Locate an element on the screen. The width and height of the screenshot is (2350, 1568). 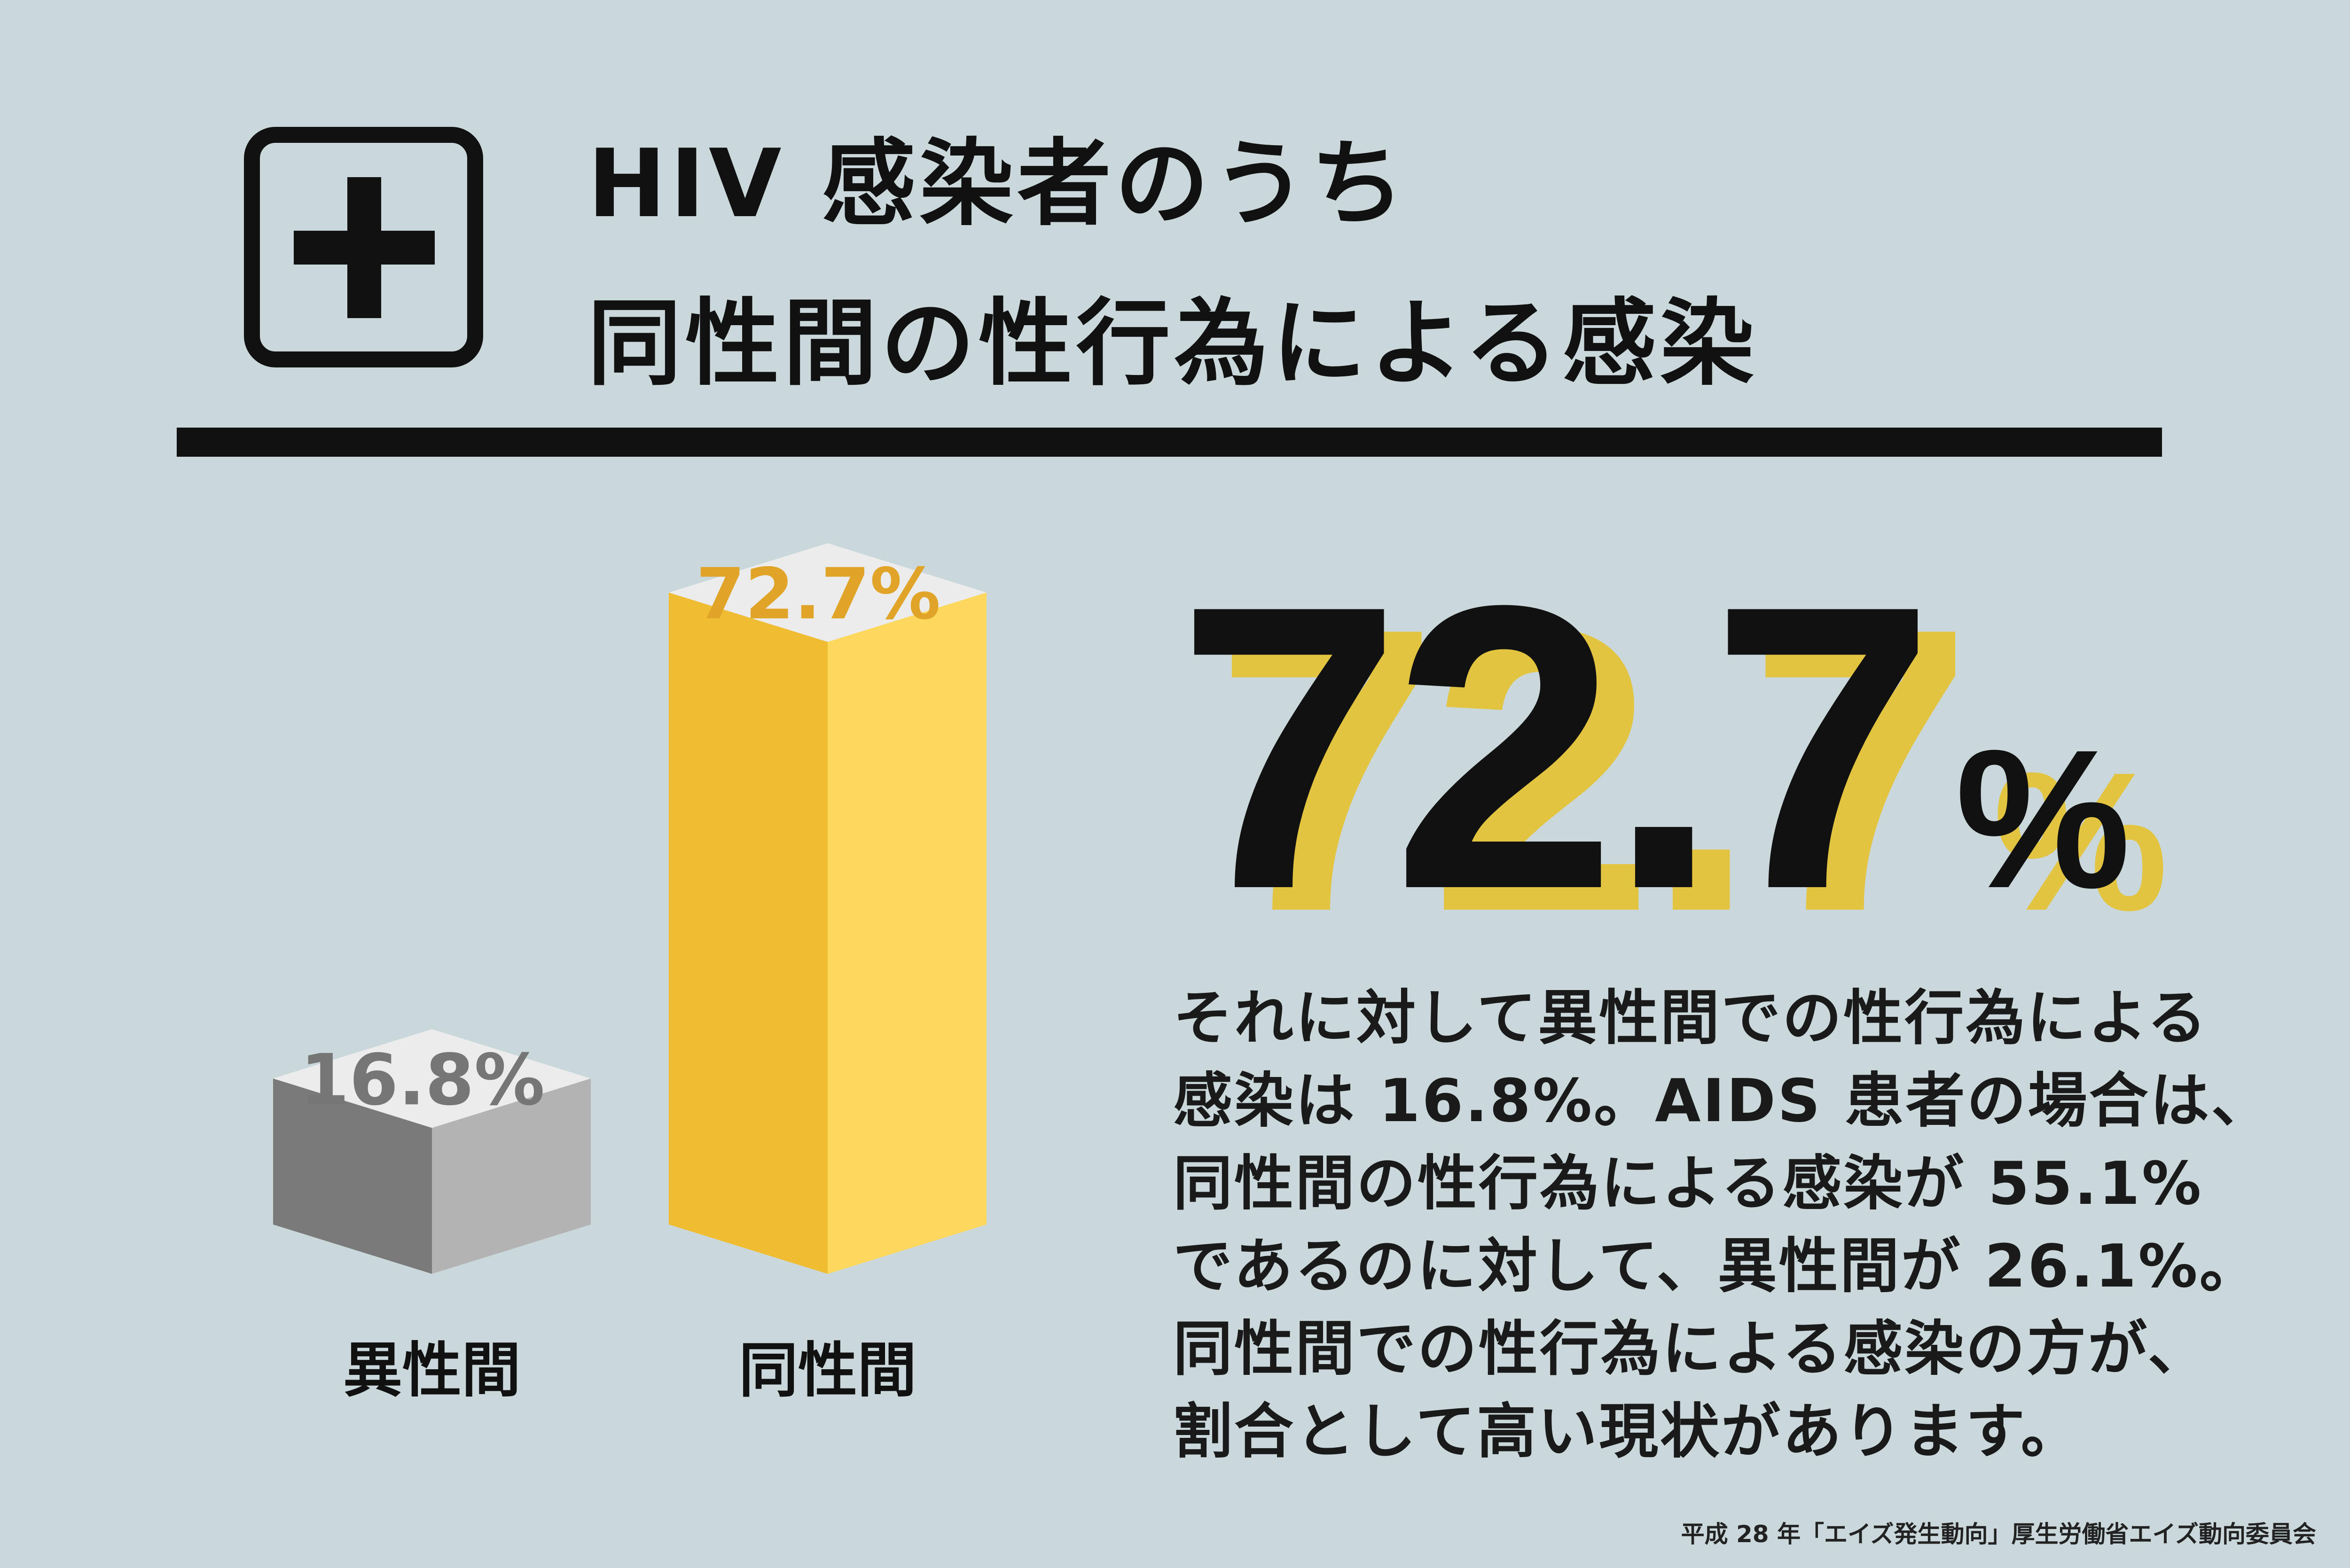
headline-number: 72.7 is located at coordinates (1551, 747).